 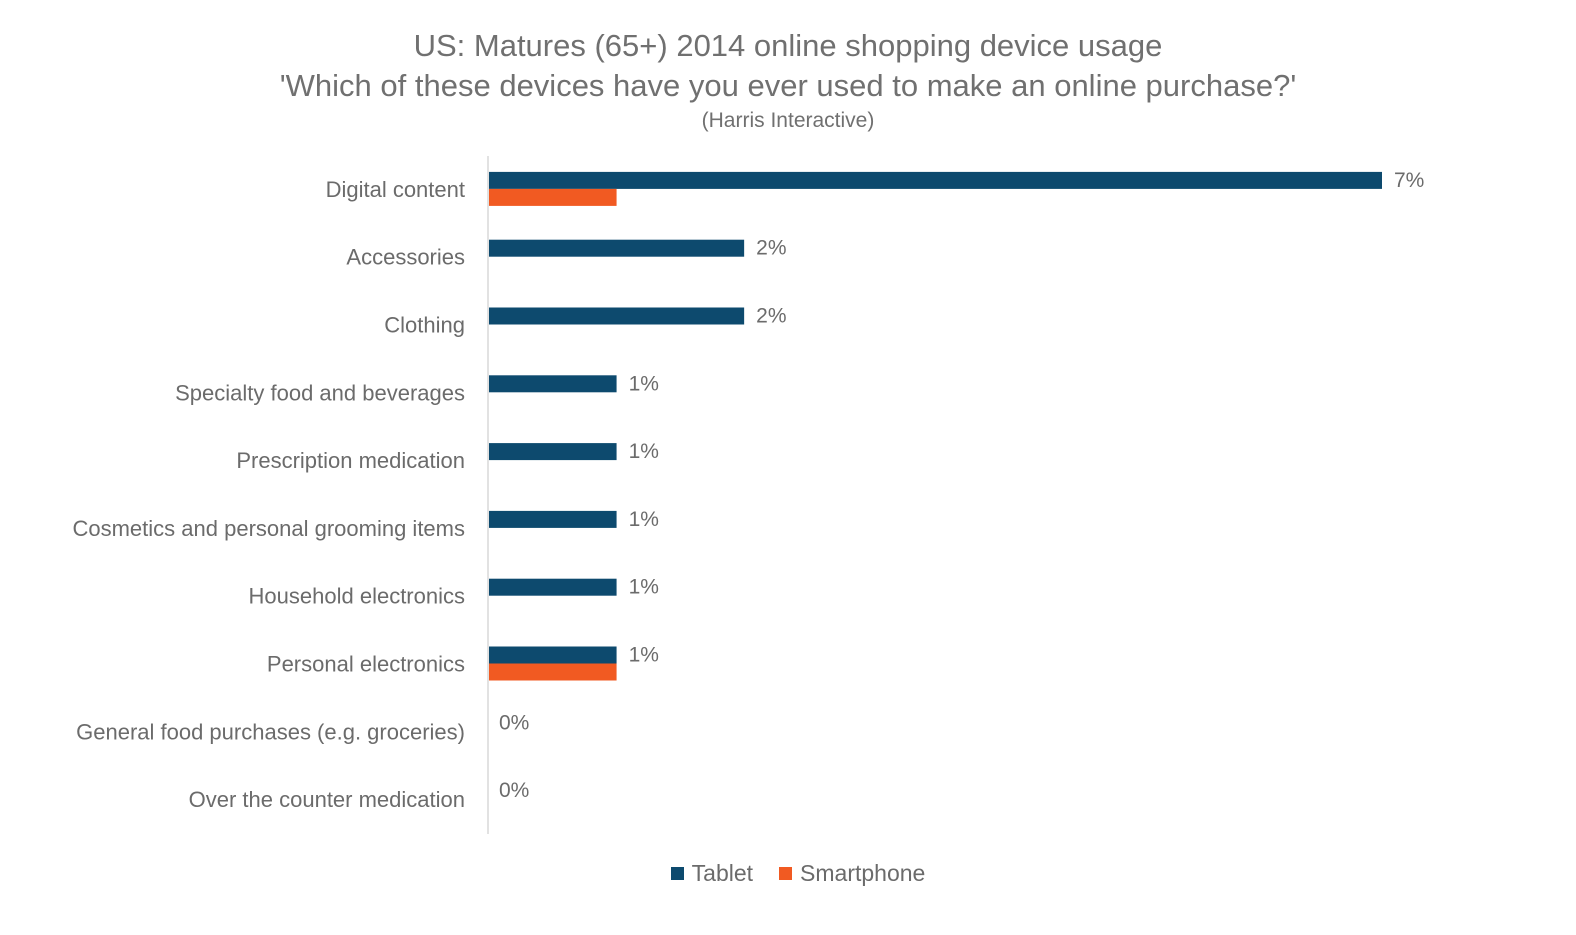 What do you see at coordinates (514, 790) in the screenshot?
I see `data-label-tablet-over-the-counter-medication: 0%` at bounding box center [514, 790].